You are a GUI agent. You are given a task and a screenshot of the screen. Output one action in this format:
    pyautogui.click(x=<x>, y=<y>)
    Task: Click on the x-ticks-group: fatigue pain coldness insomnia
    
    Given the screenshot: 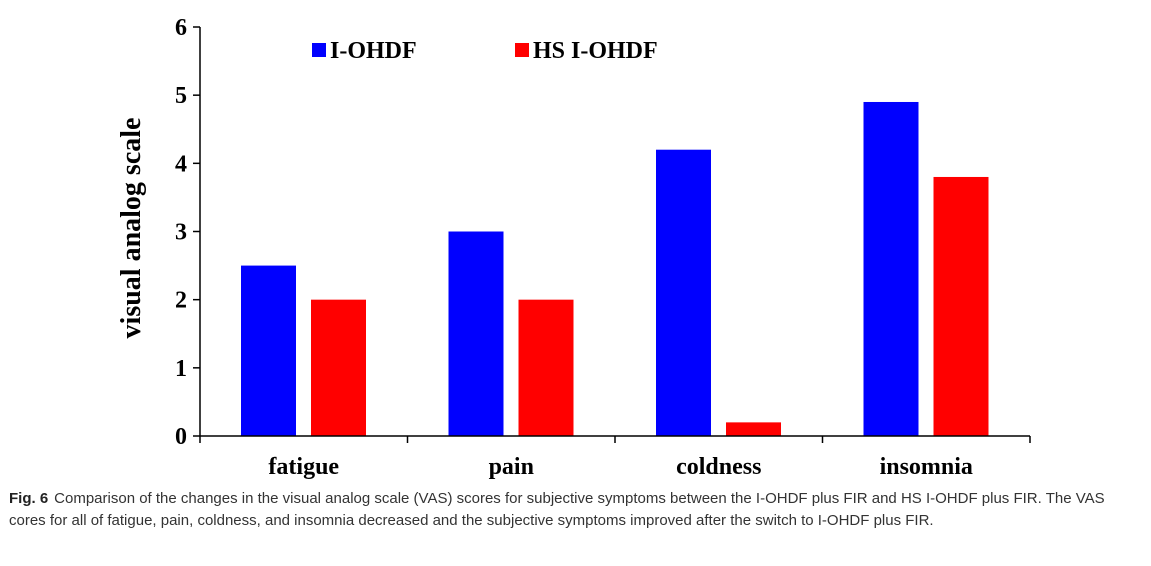 What is the action you would take?
    pyautogui.click(x=615, y=458)
    